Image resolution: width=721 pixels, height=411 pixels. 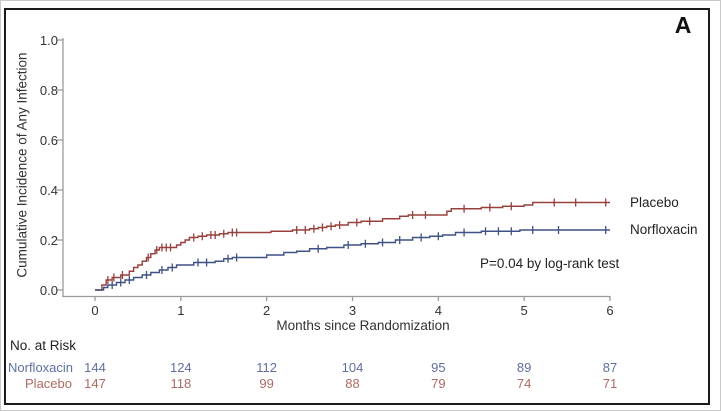 What do you see at coordinates (41, 367) in the screenshot?
I see `risk-row-label-norfloxacin: Norfloxacin` at bounding box center [41, 367].